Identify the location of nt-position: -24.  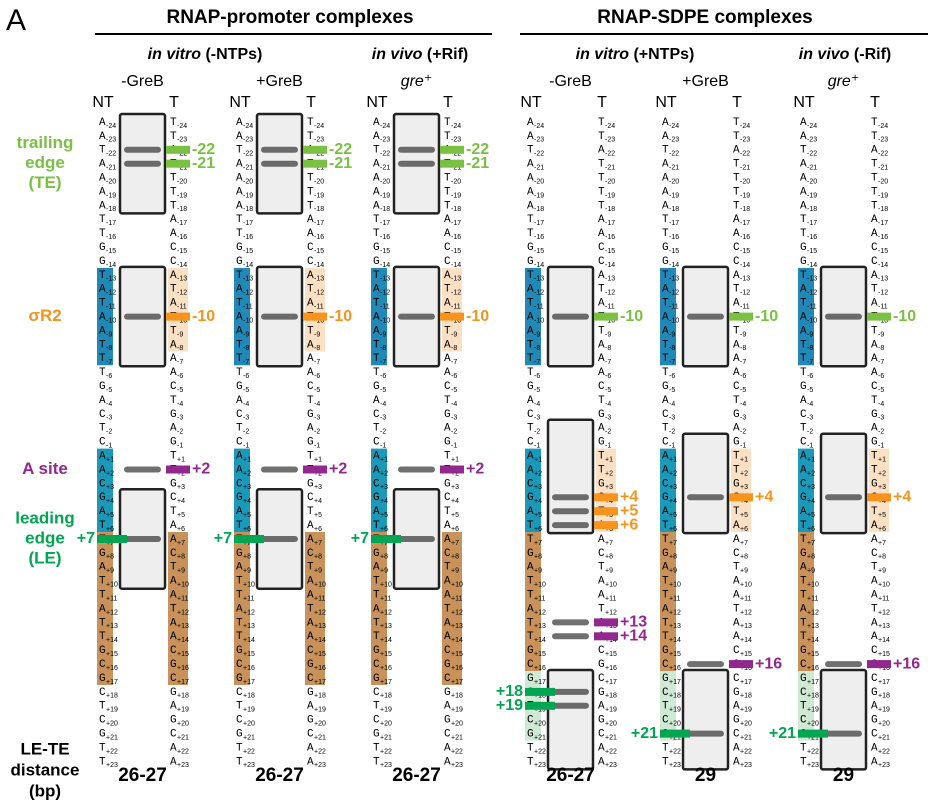
(248, 126).